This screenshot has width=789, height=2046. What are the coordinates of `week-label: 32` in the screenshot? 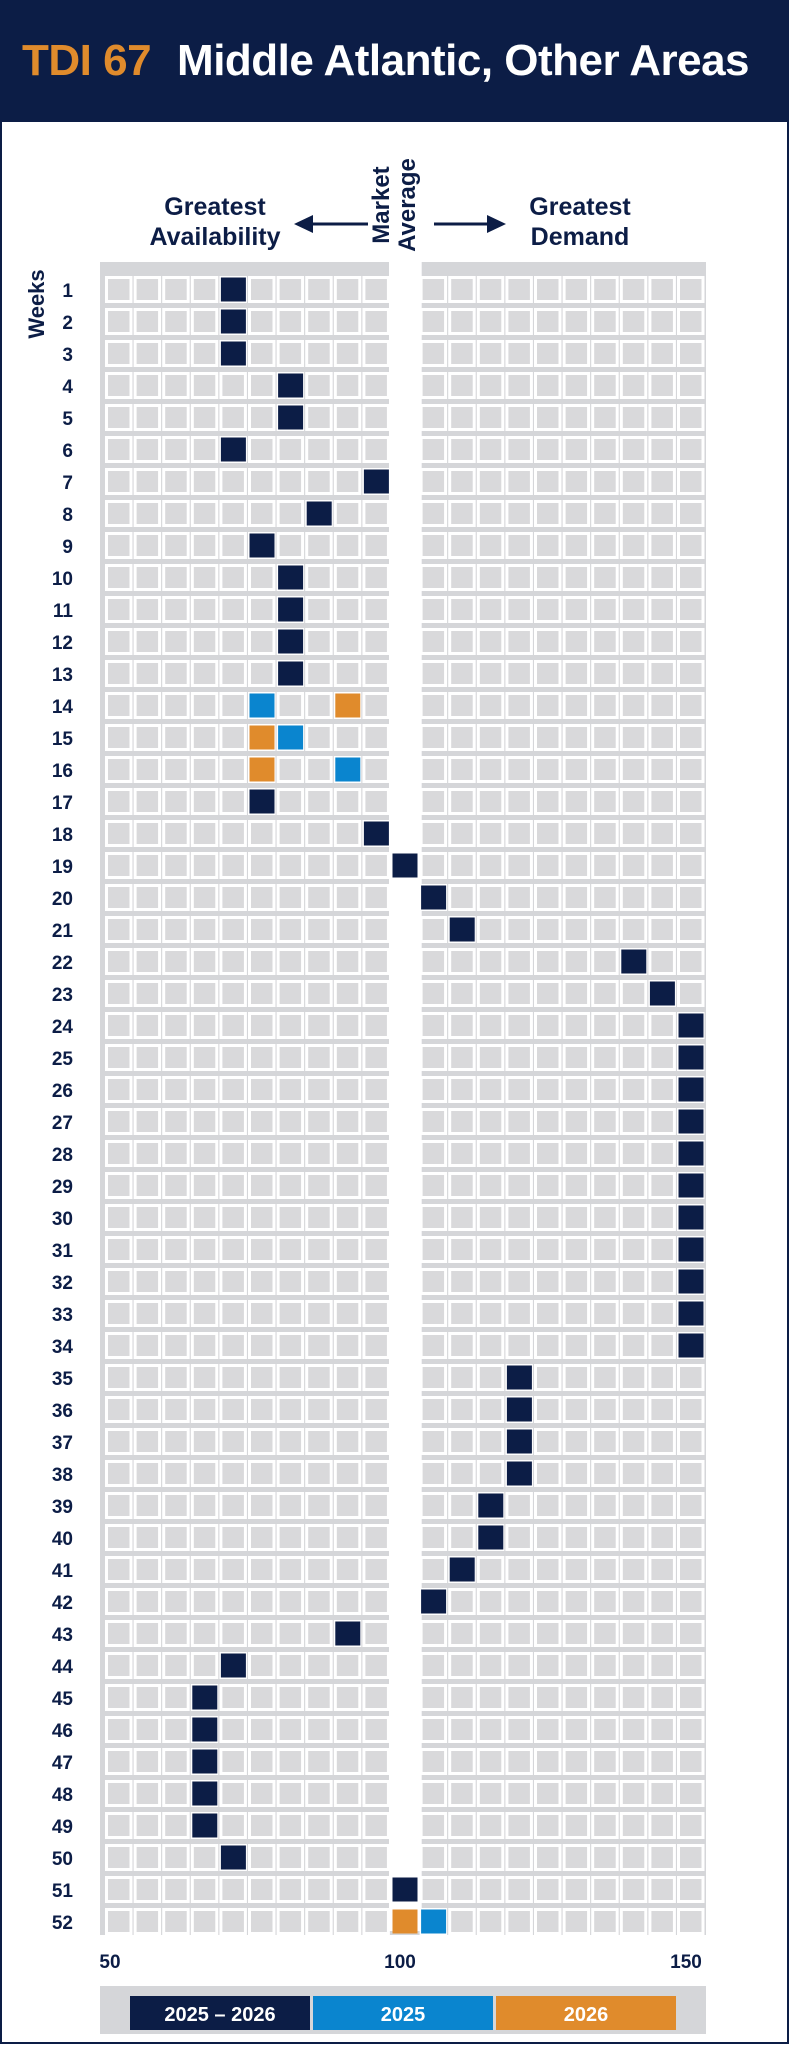 It's located at (62, 1283).